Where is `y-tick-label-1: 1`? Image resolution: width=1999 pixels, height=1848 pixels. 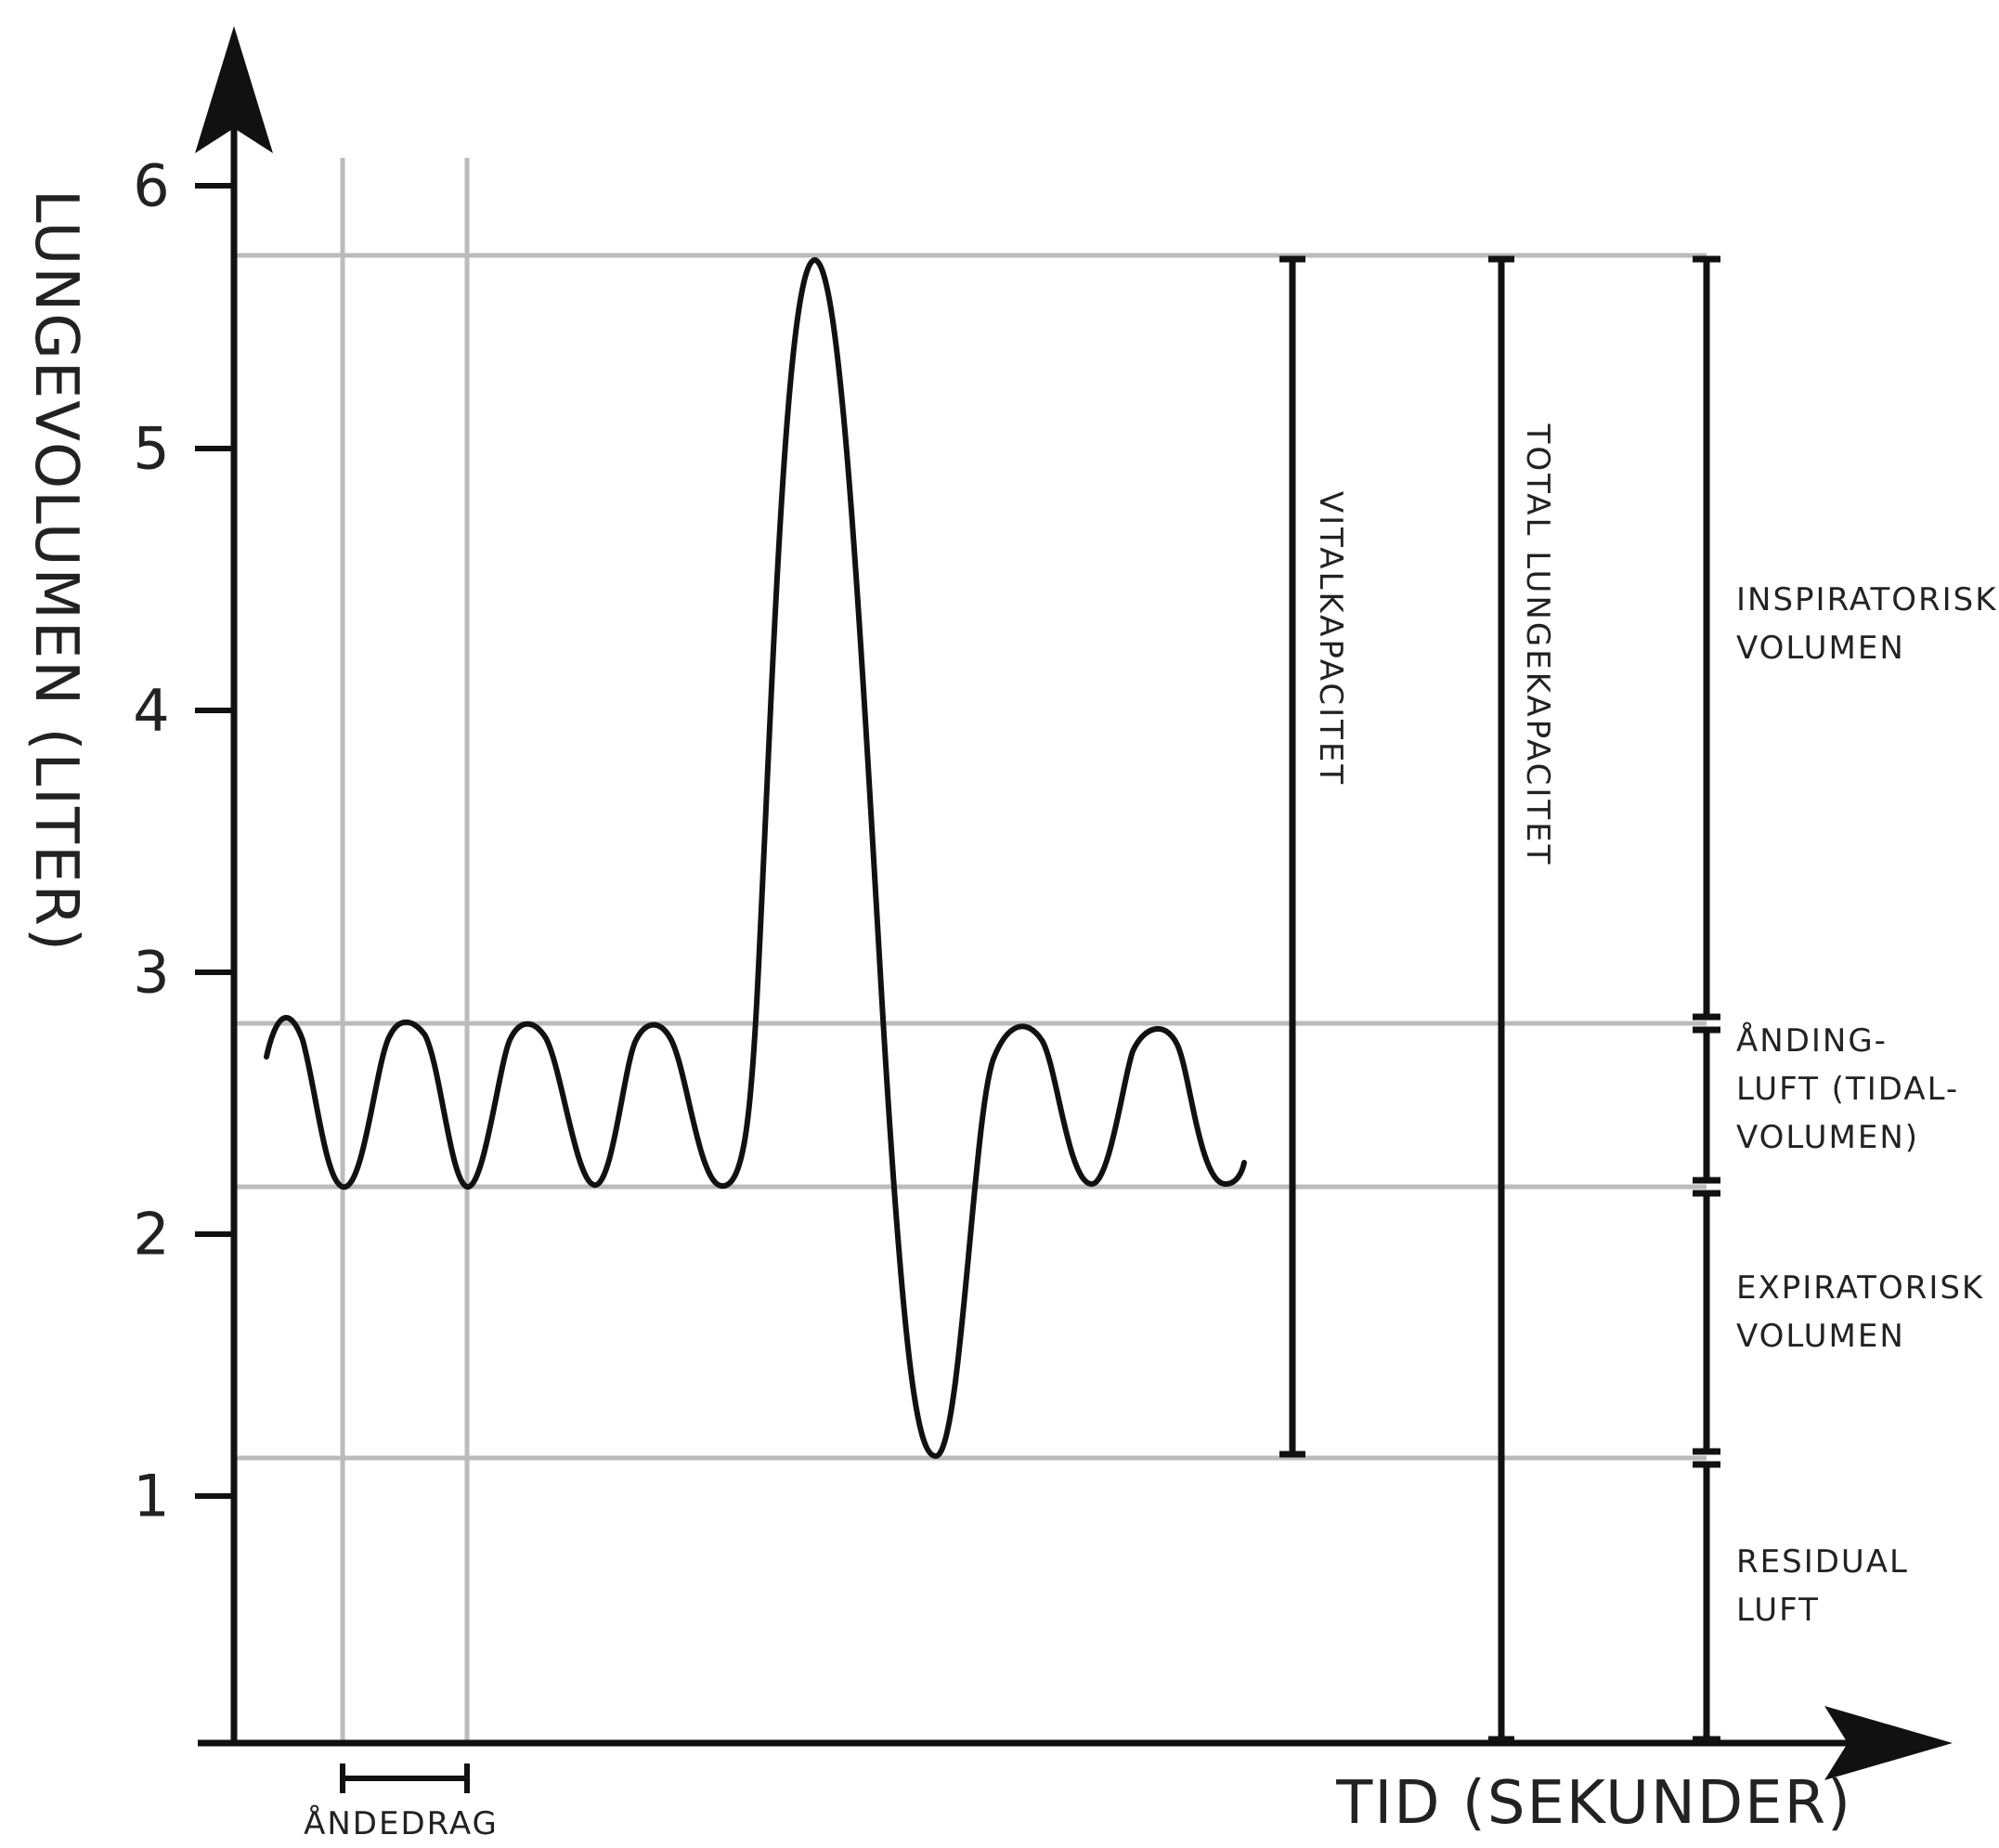
y-tick-label-1: 1 is located at coordinates (151, 1497).